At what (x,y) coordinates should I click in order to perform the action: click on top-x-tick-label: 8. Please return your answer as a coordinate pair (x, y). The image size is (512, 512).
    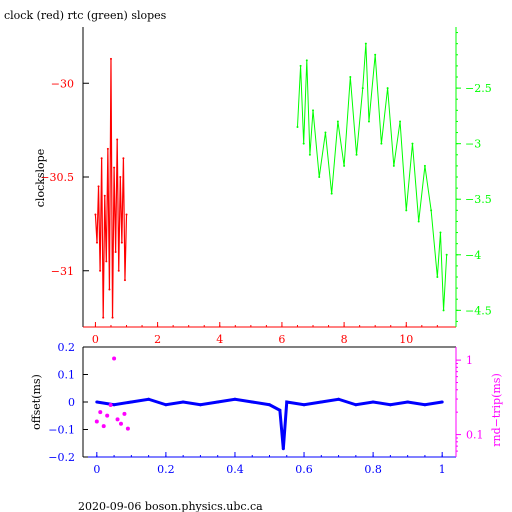
    Looking at the image, I should click on (344, 339).